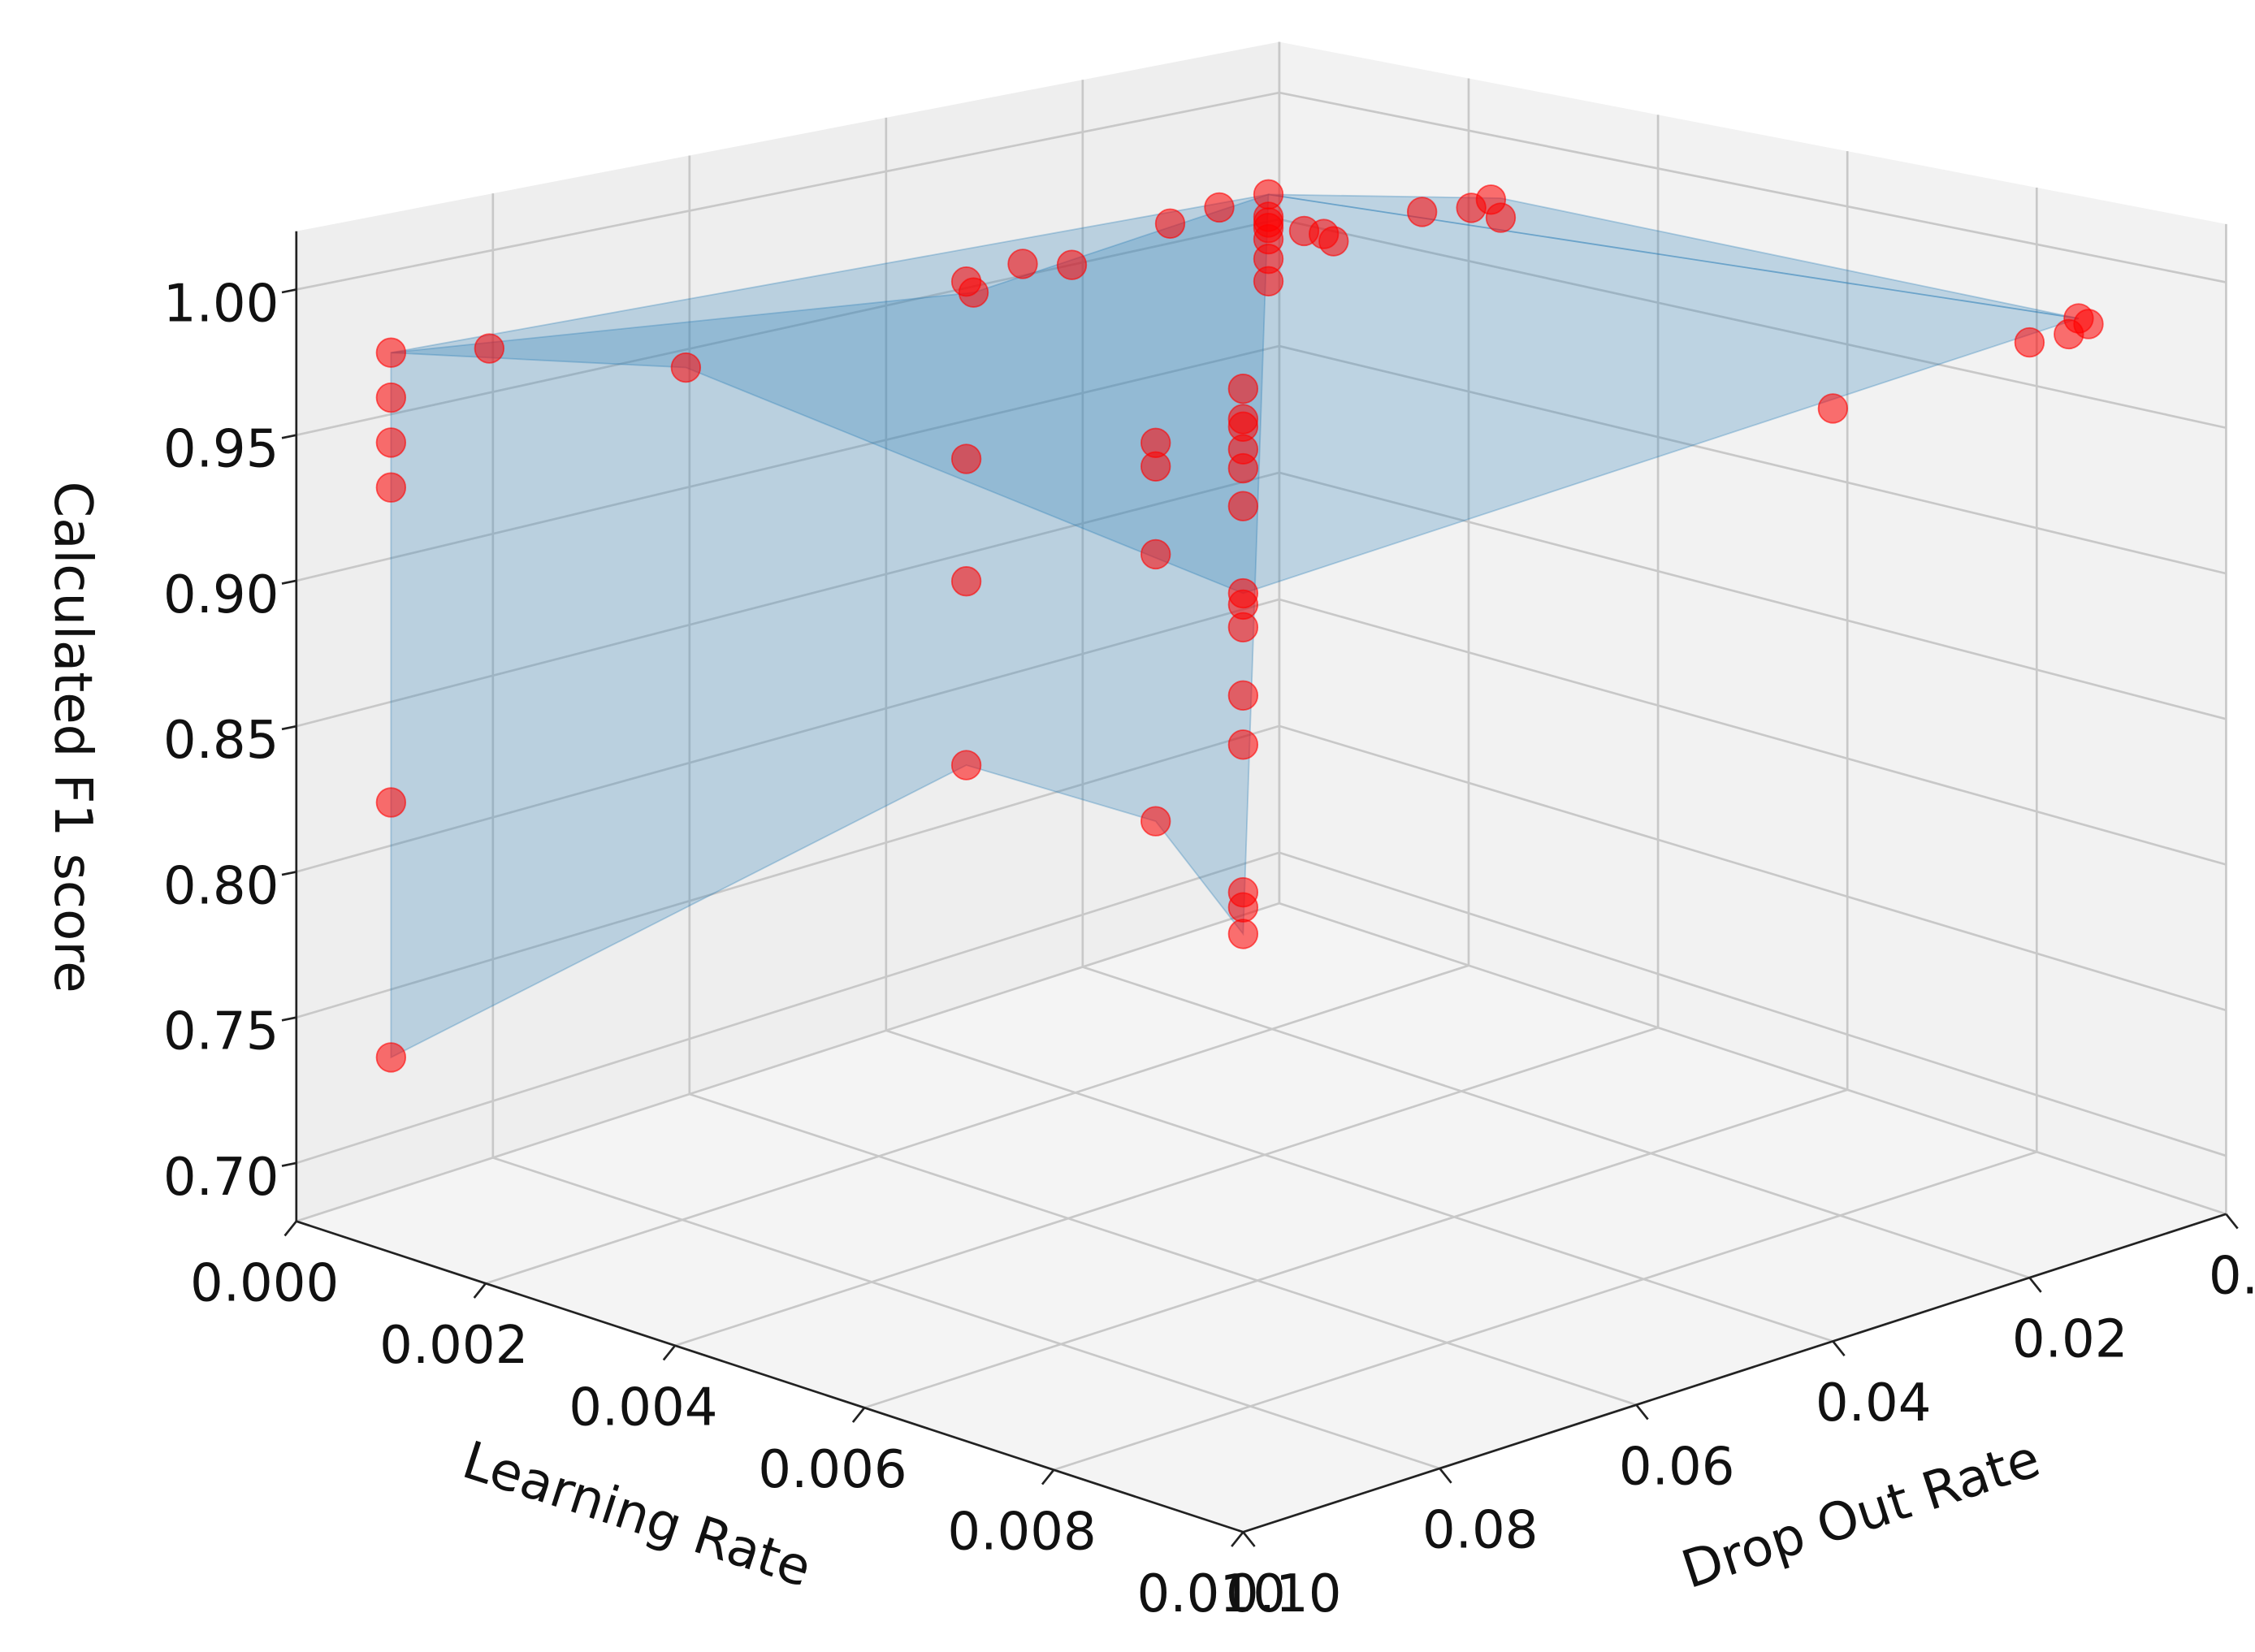 This screenshot has width=2255, height=1652. Describe the element at coordinates (453, 1346) in the screenshot. I see `x-tick-label: 0.002` at that location.